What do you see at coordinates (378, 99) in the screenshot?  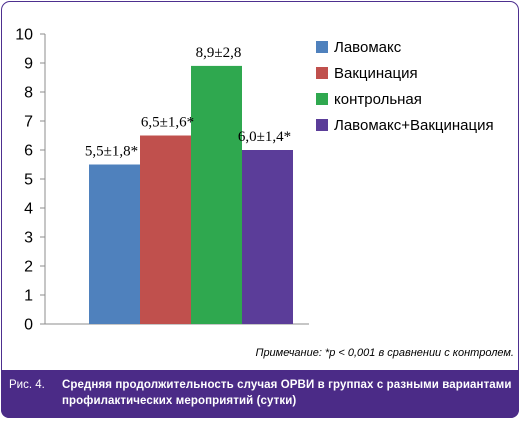 I see `legend-label-3: контрольная` at bounding box center [378, 99].